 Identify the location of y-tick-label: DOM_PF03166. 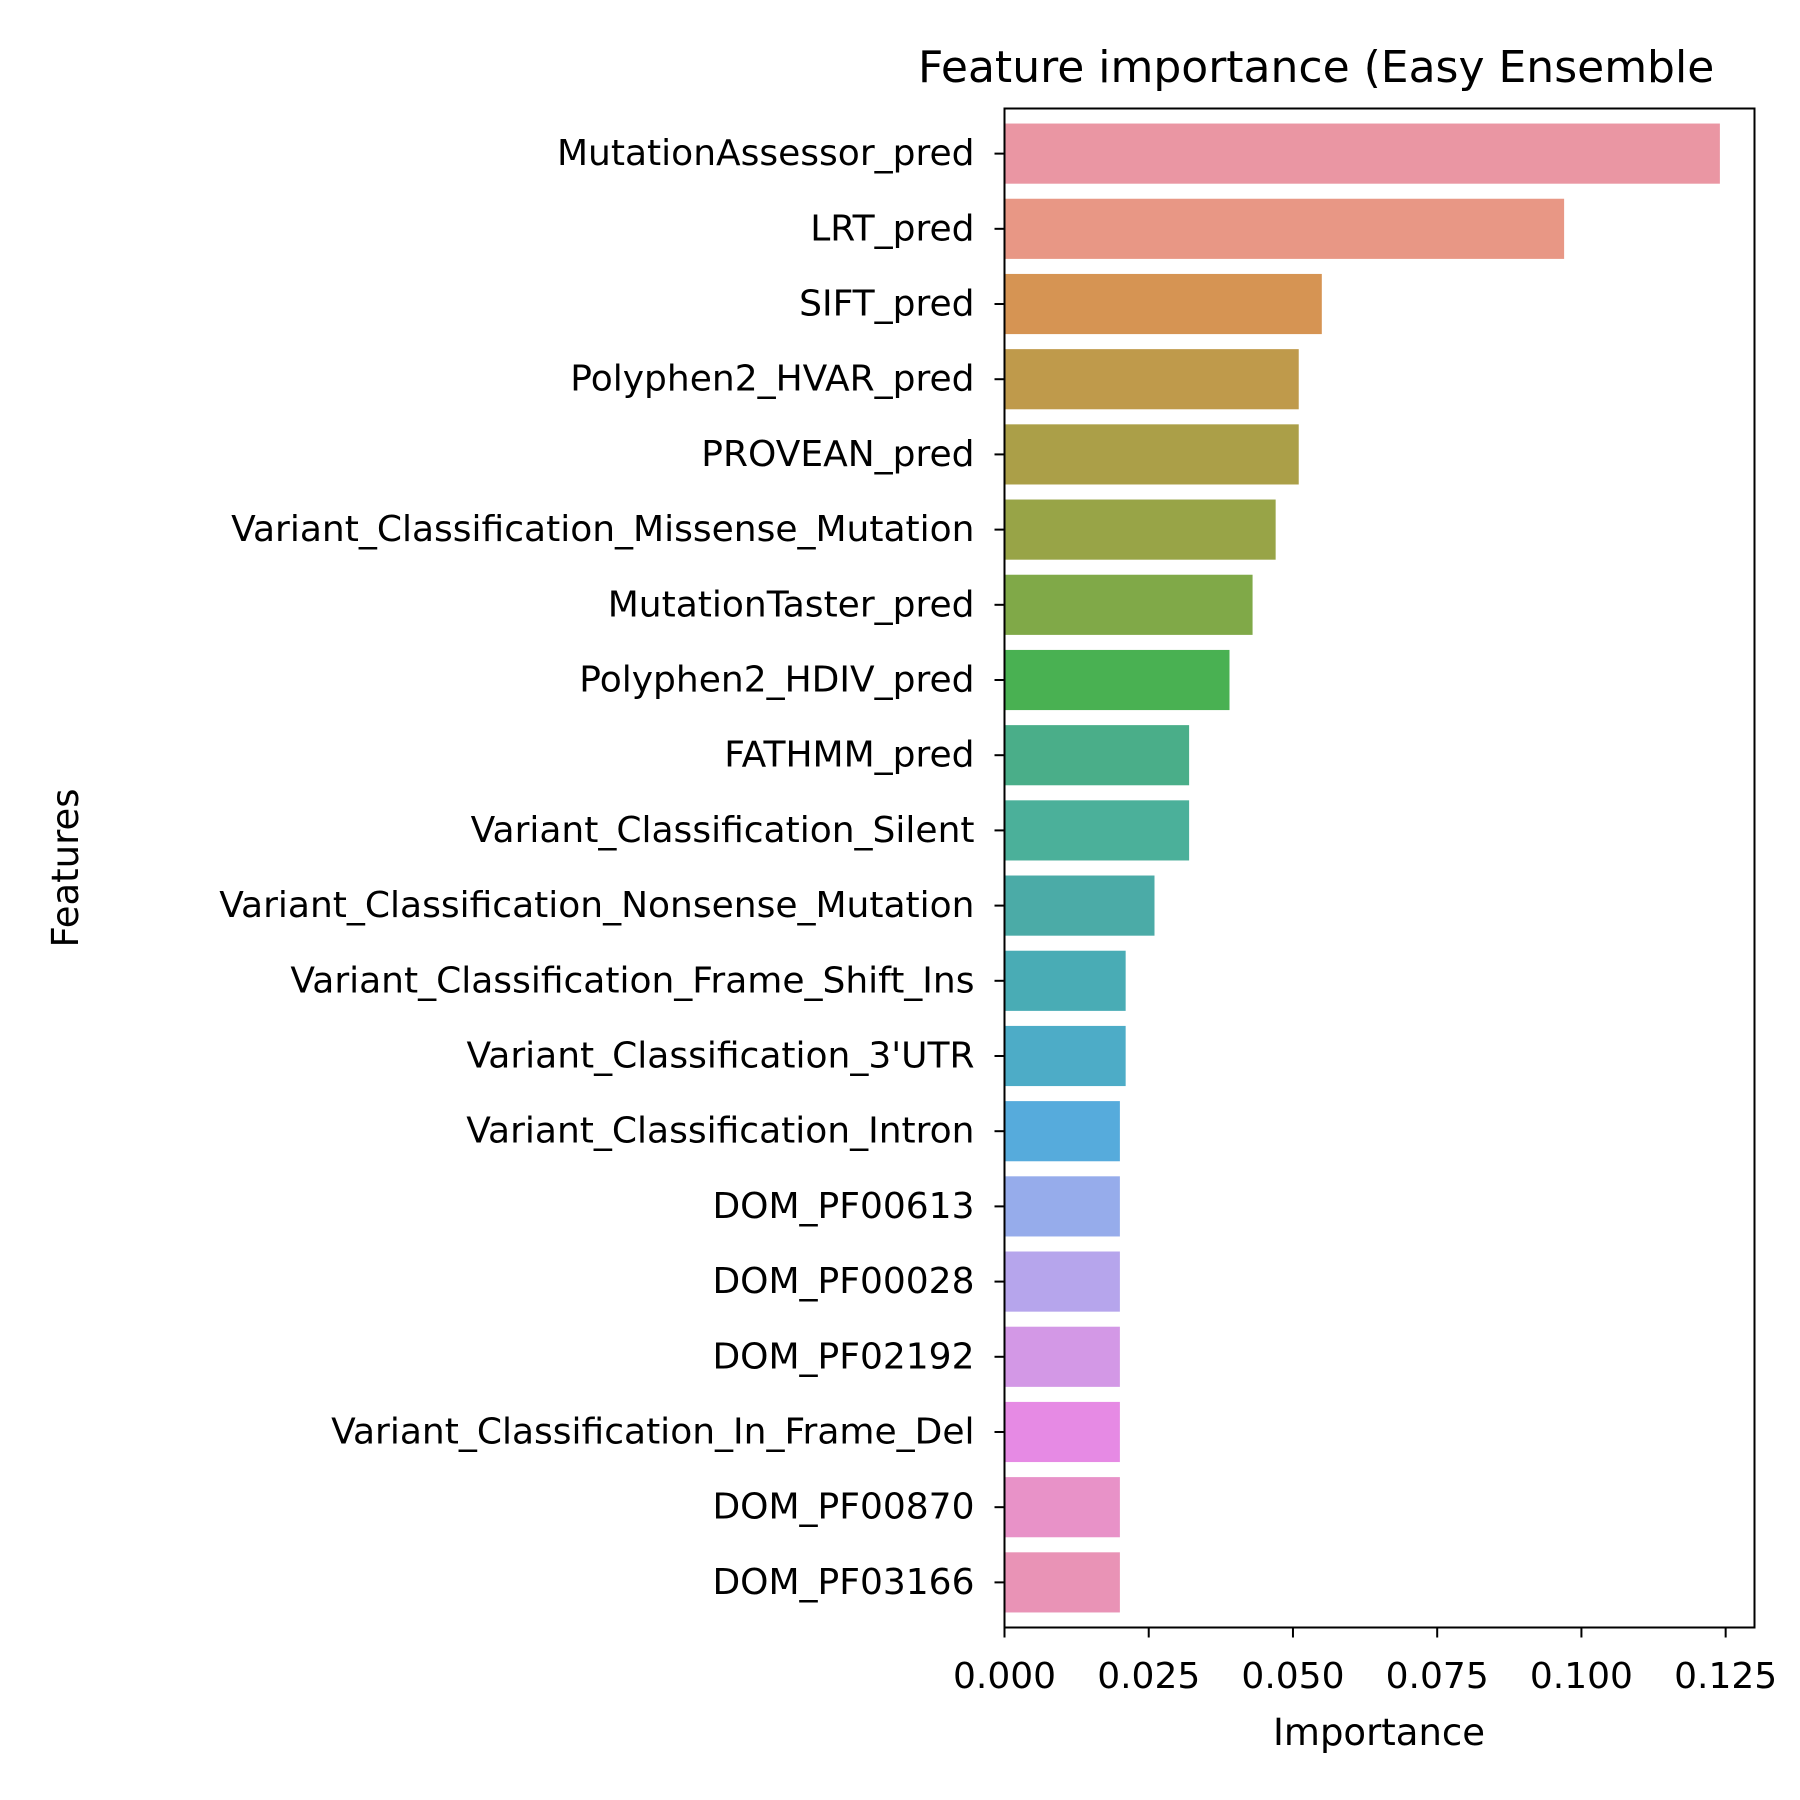
(843, 1582).